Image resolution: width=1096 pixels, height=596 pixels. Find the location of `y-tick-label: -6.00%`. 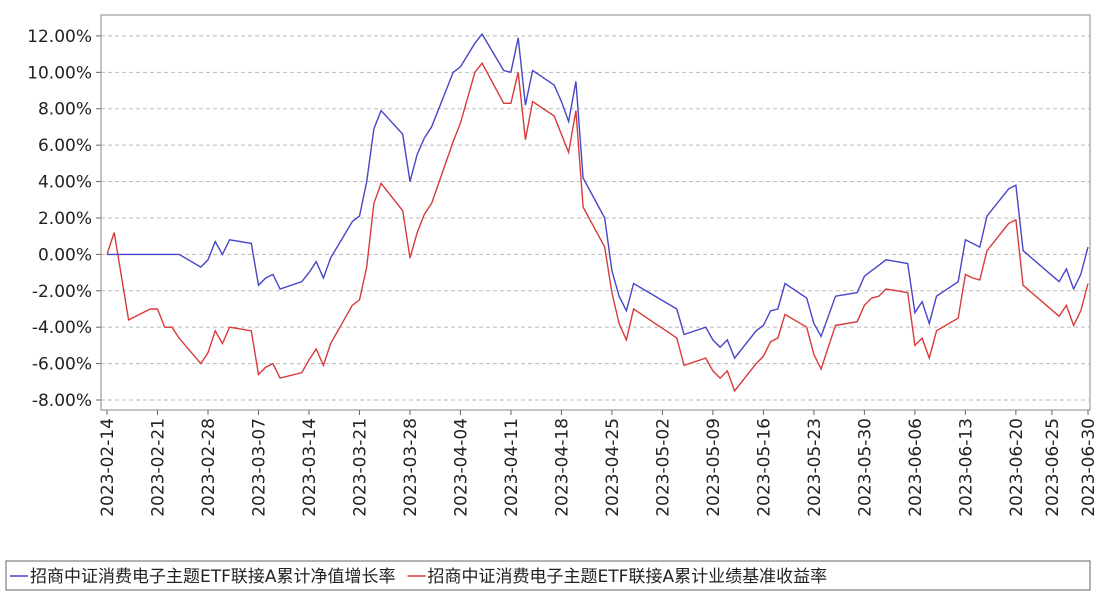

y-tick-label: -6.00% is located at coordinates (62, 365).